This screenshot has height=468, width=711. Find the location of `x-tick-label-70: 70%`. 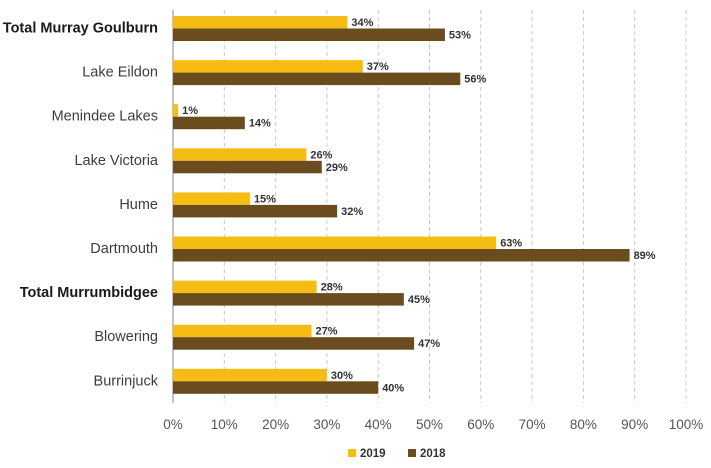

x-tick-label-70: 70% is located at coordinates (532, 424).